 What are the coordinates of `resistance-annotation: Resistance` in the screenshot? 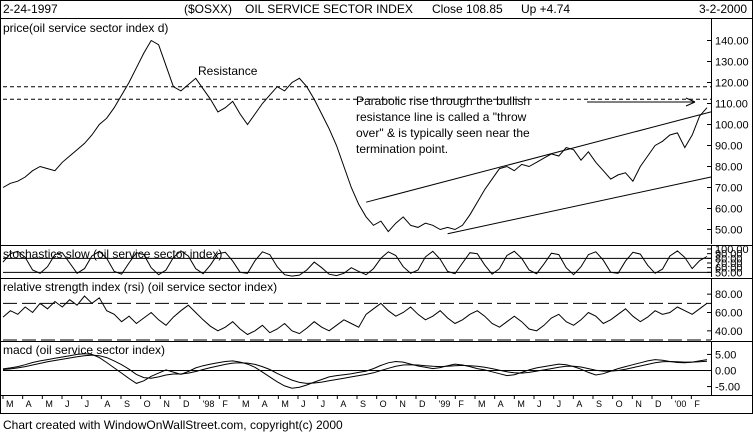 It's located at (228, 71).